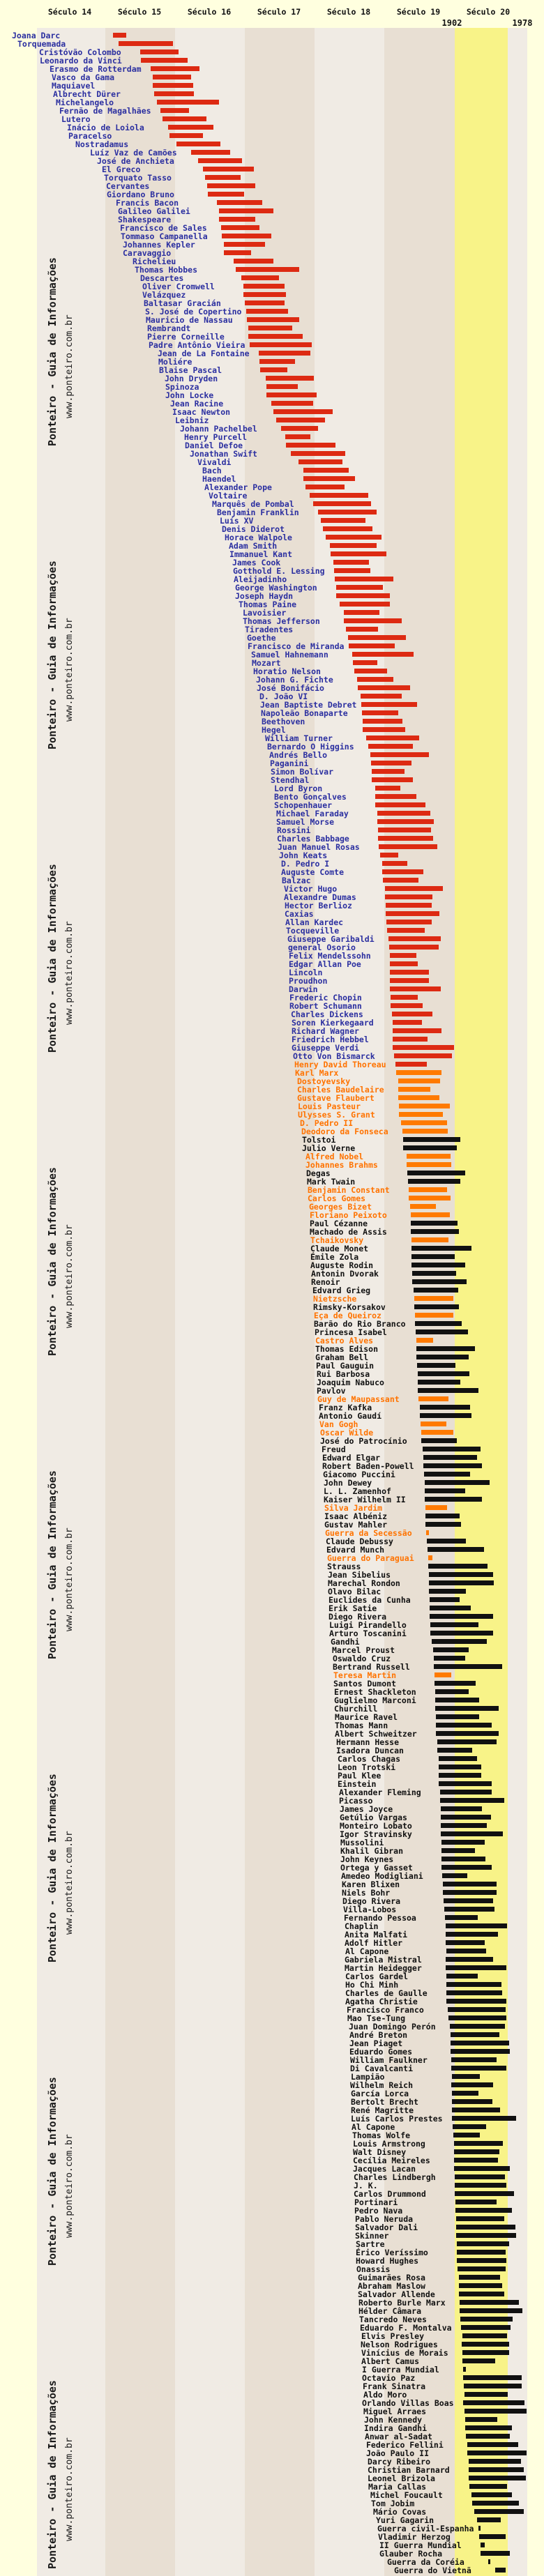 The height and width of the screenshot is (2576, 544). I want to click on person-label: Simon Bolívar, so click(302, 772).